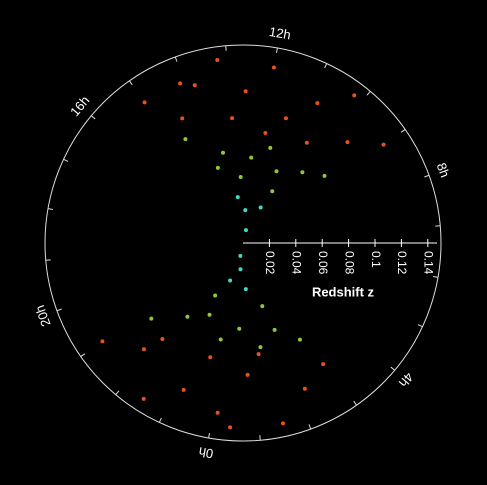 Image resolution: width=487 pixels, height=485 pixels. Describe the element at coordinates (323, 263) in the screenshot. I see `r-tick-label: 0.06` at that location.